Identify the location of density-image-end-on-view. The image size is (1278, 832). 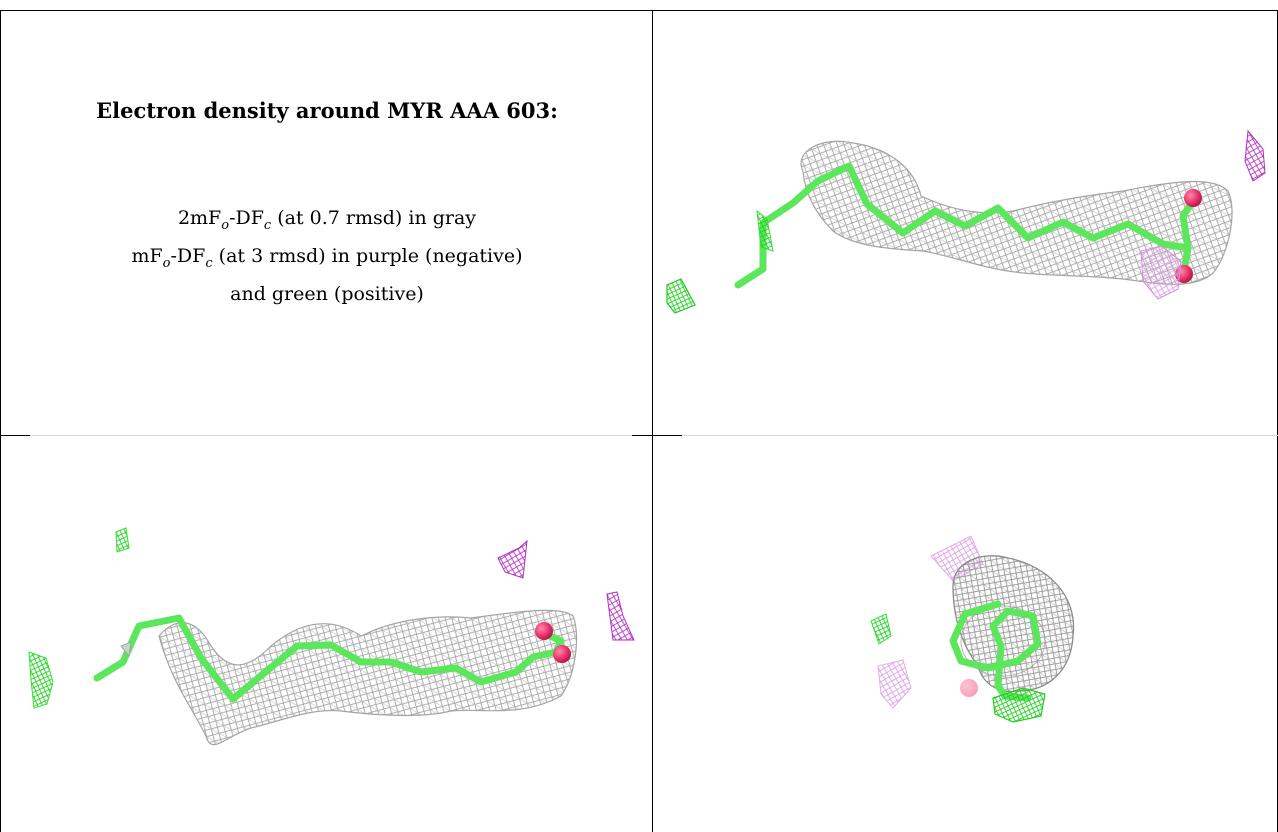
(972, 629).